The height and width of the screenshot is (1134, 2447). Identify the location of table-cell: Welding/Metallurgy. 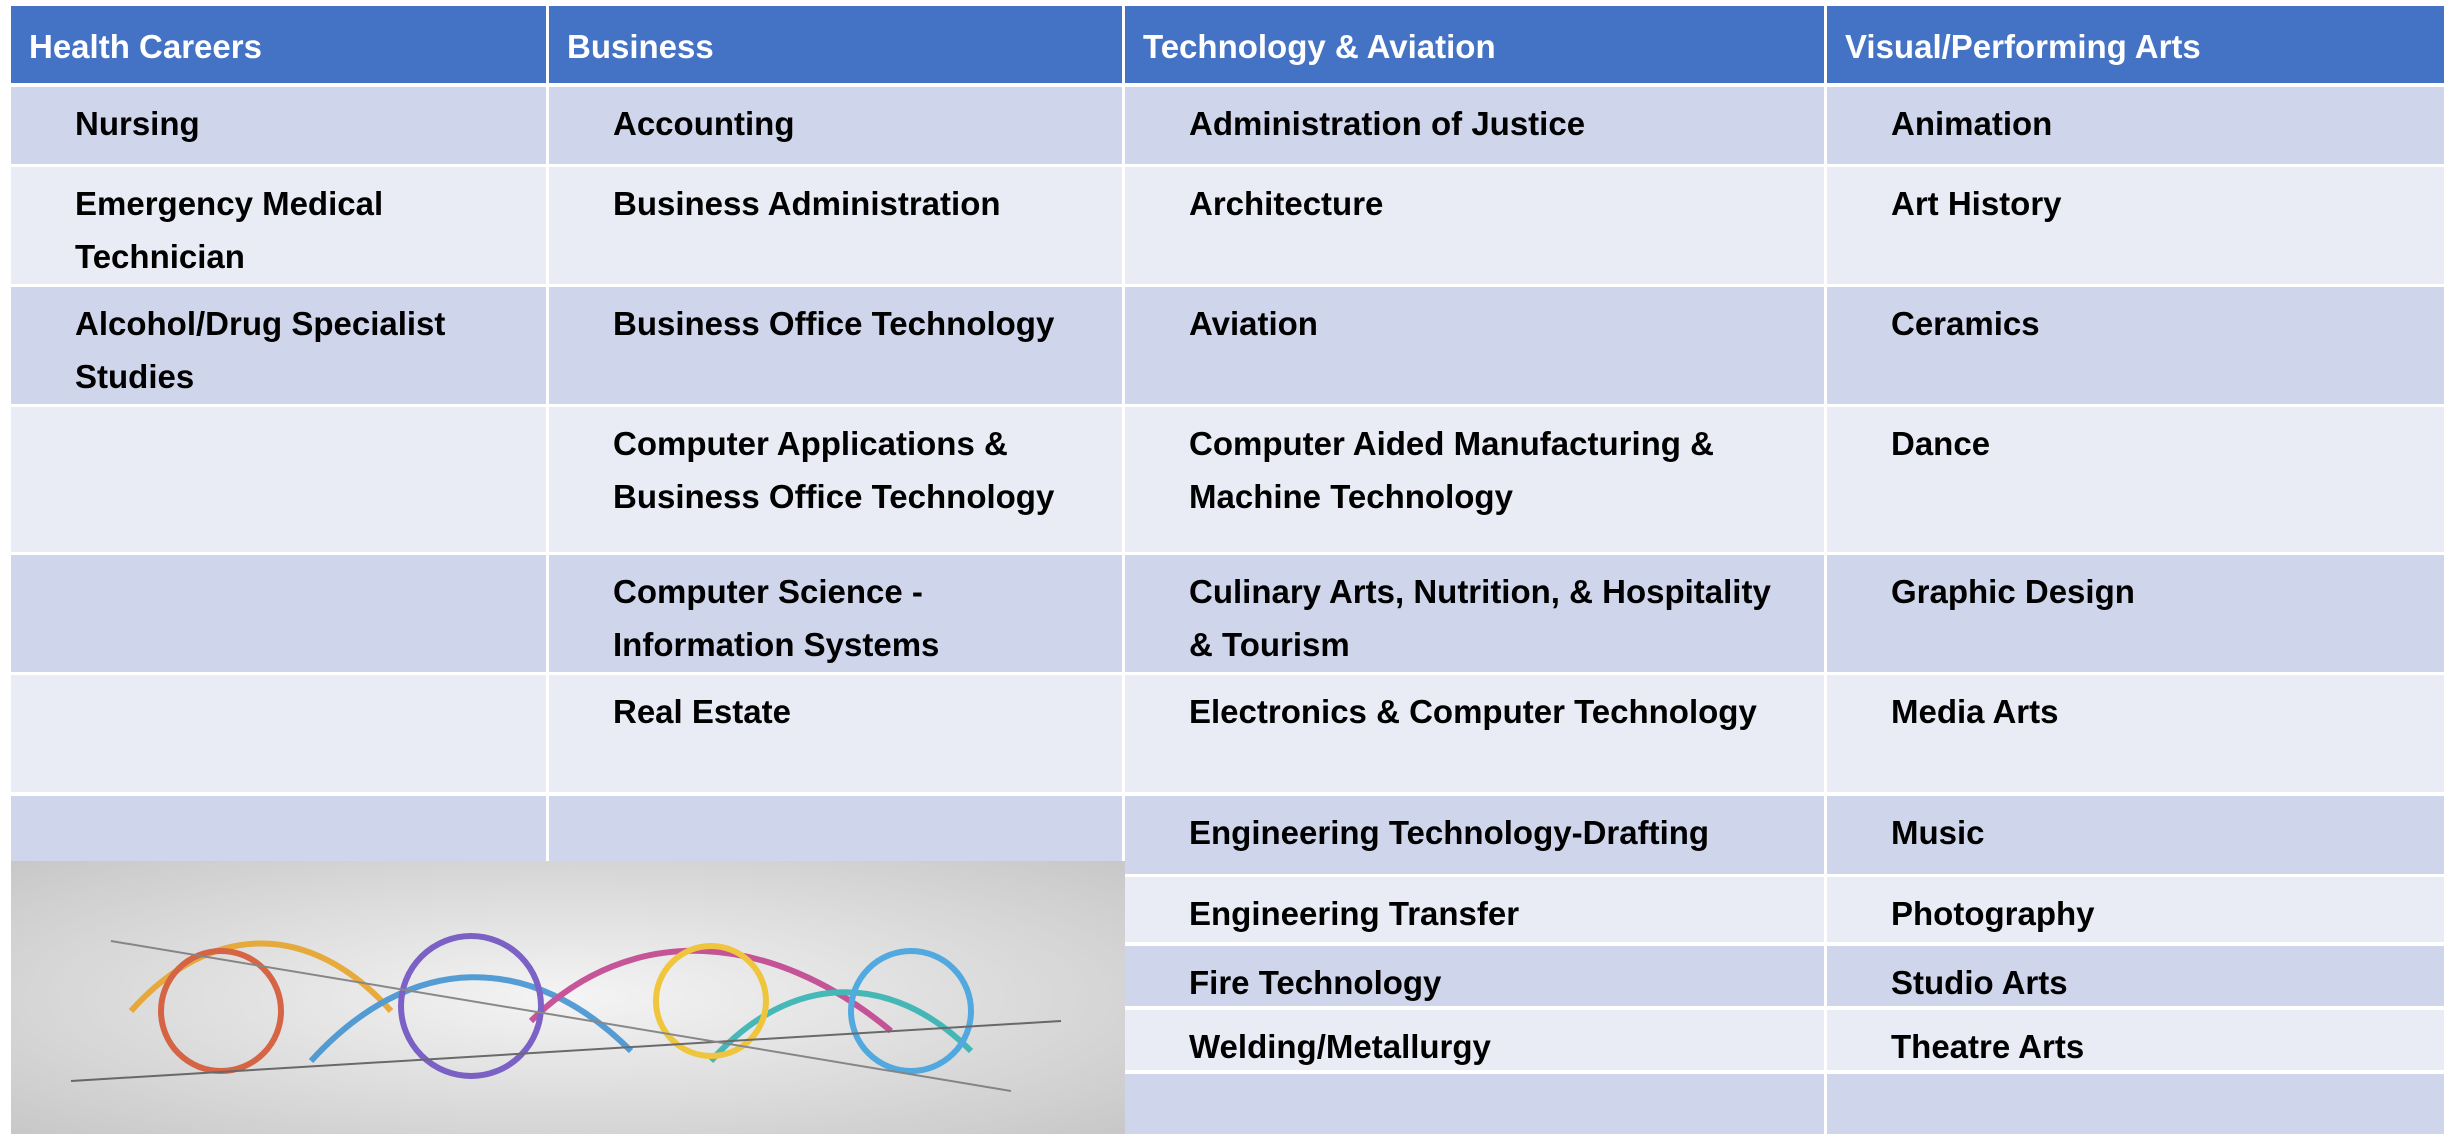
(1474, 1040).